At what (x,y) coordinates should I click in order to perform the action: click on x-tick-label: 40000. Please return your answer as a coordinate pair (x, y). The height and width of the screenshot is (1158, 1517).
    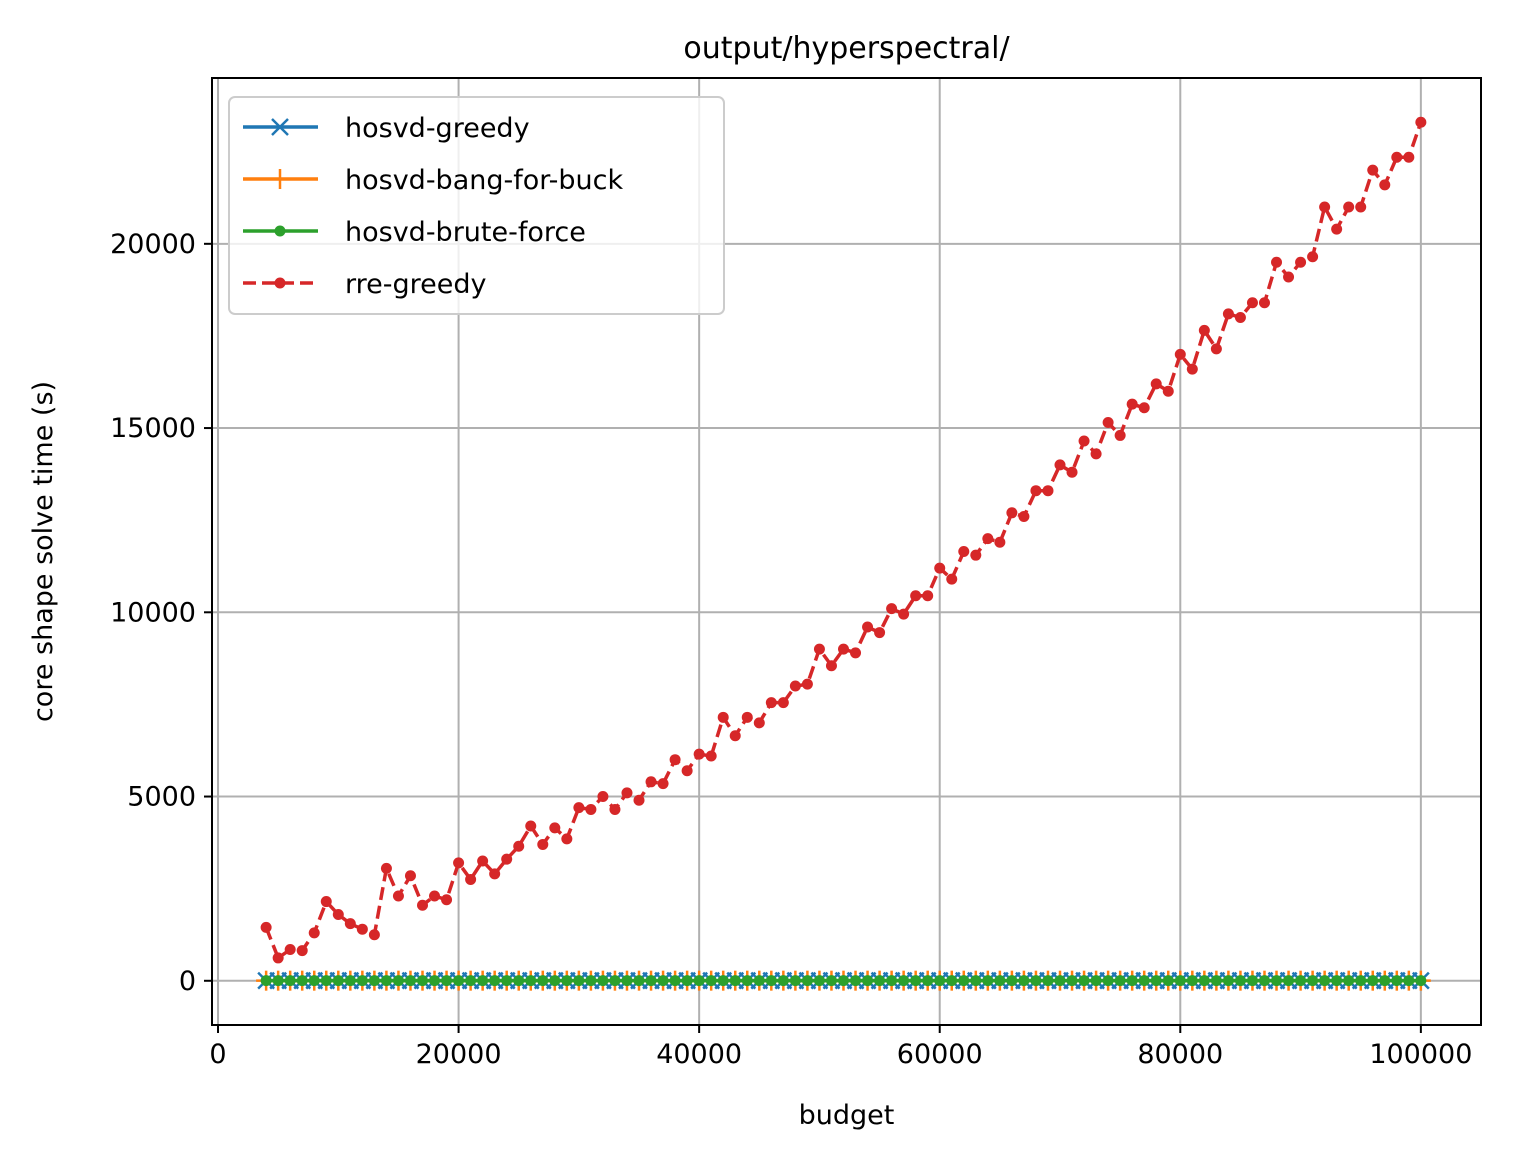
    Looking at the image, I should click on (699, 1054).